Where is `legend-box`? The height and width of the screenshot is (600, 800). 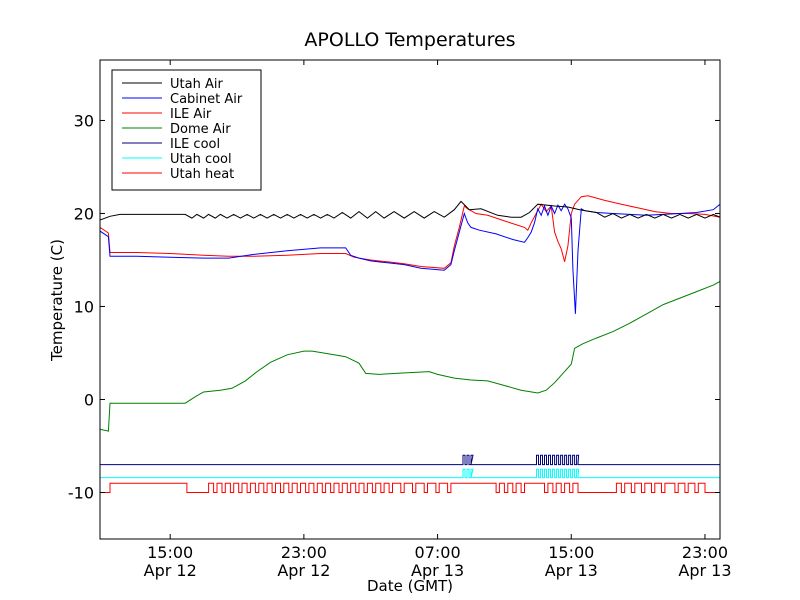
legend-box is located at coordinates (186, 130).